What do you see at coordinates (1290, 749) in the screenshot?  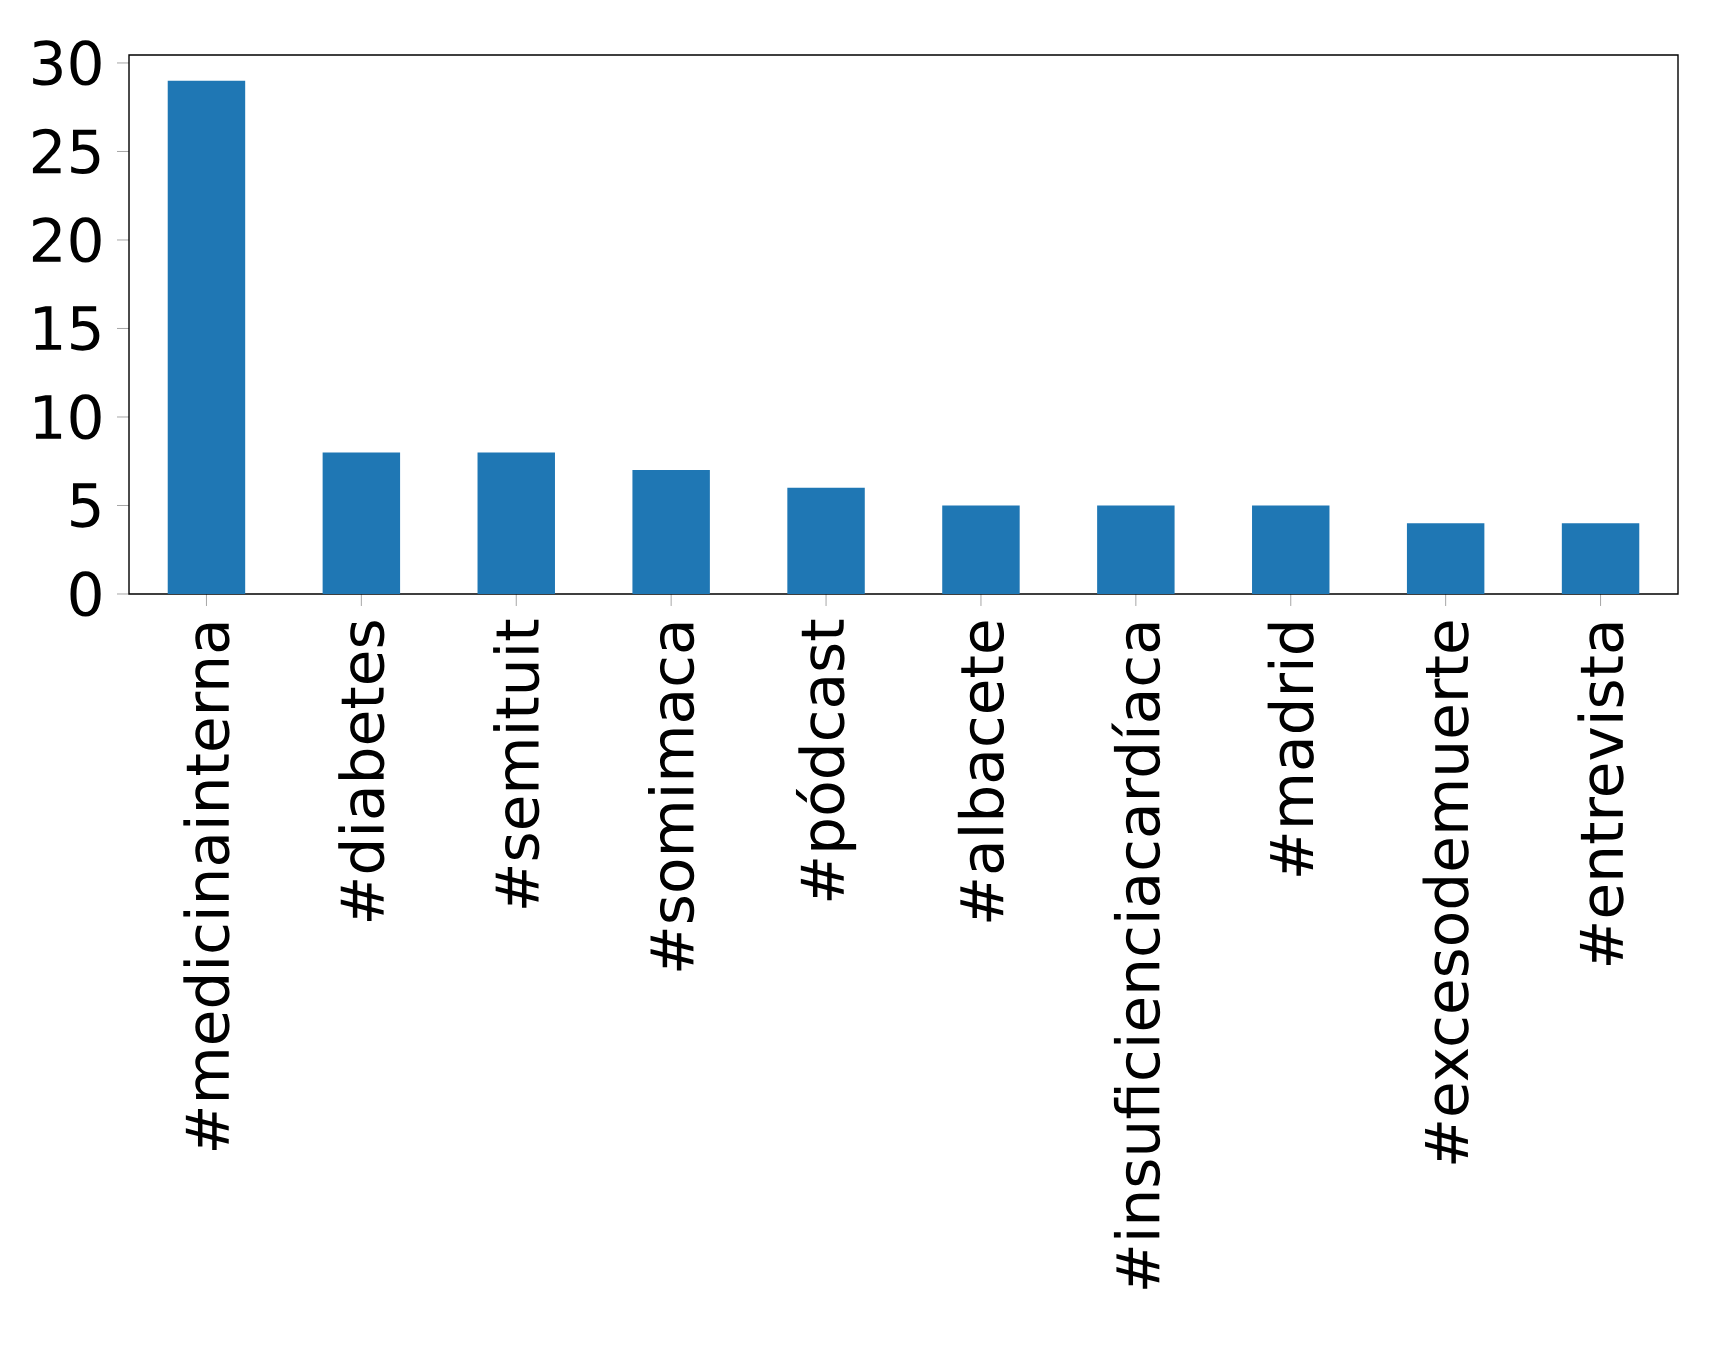 I see `x-tick-label: #madrid` at bounding box center [1290, 749].